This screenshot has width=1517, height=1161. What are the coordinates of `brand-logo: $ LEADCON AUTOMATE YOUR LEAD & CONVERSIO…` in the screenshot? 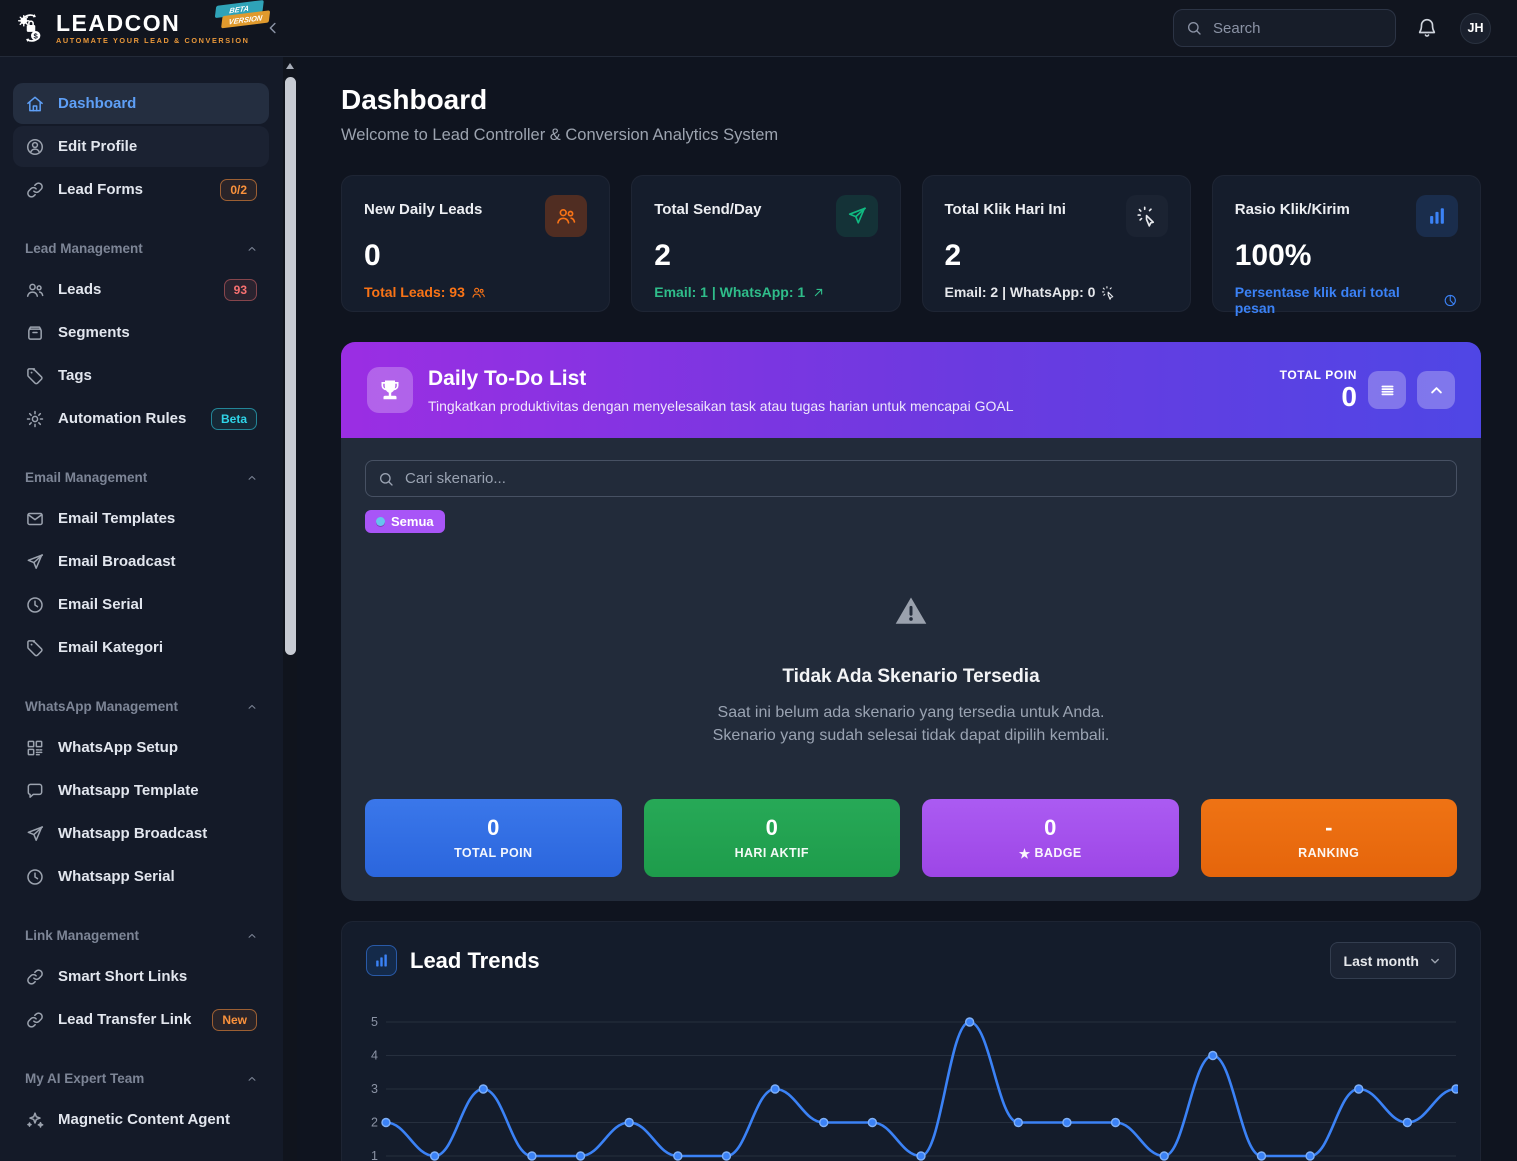 It's located at (142, 22).